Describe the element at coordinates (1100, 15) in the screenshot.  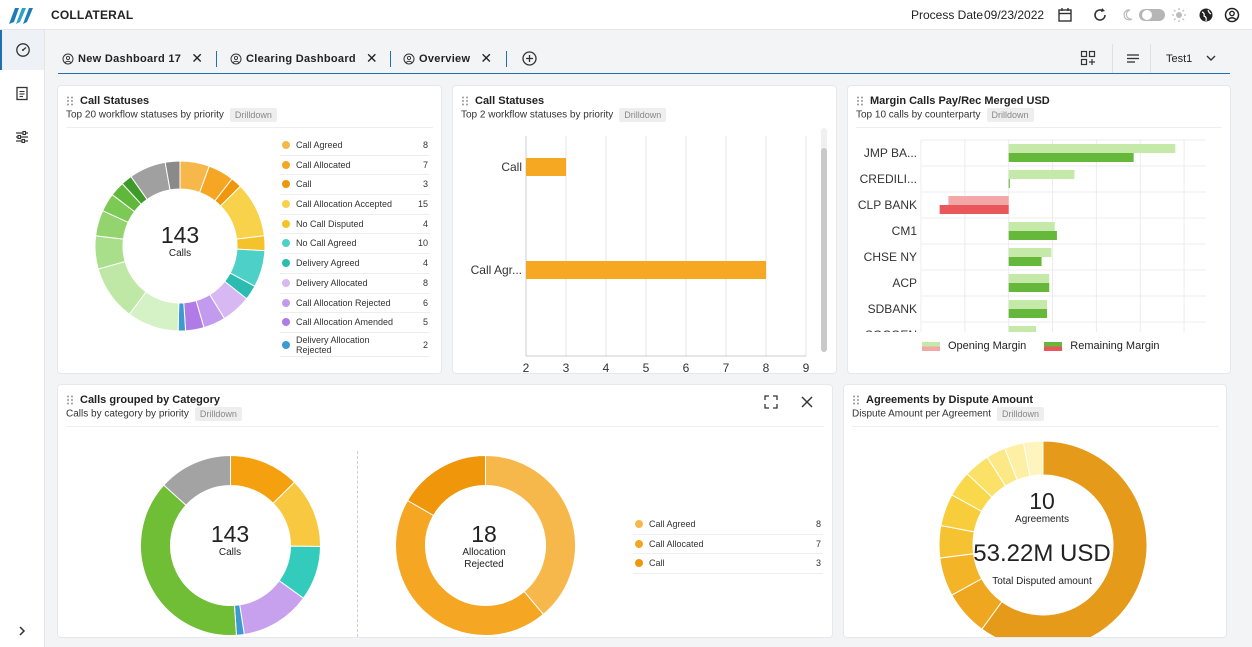
I see `refresh-icon` at that location.